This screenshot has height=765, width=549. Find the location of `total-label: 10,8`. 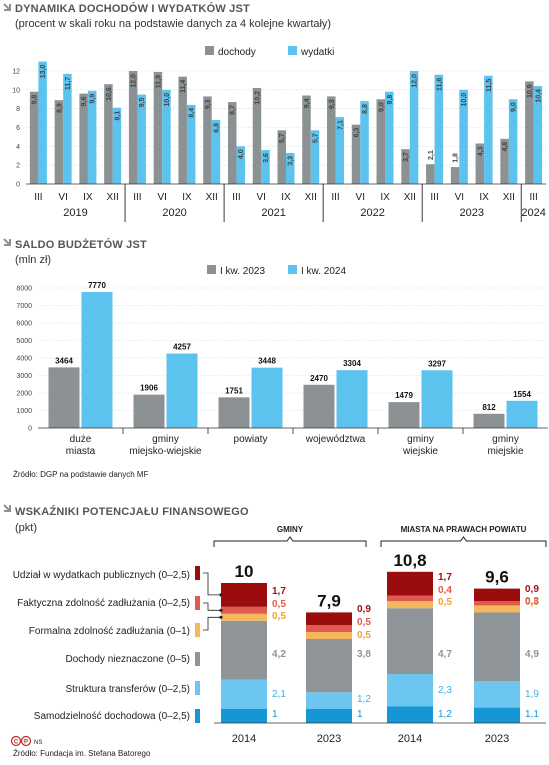

total-label: 10,8 is located at coordinates (409, 560).